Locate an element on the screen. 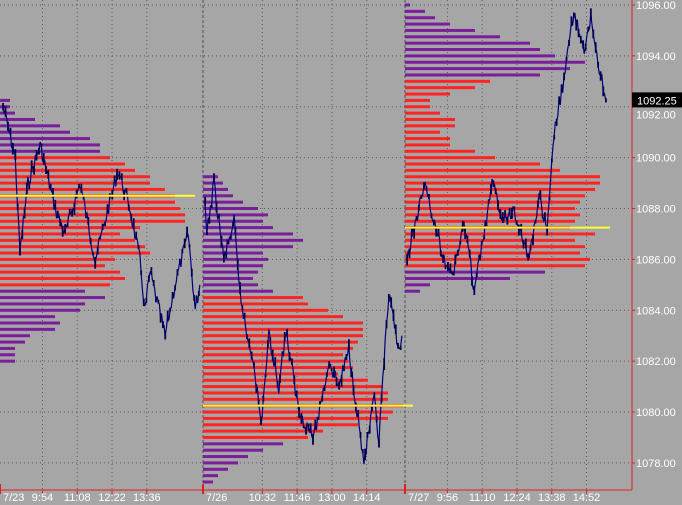 This screenshot has height=505, width=682. y-tick-label: 1086.00 is located at coordinates (656, 260).